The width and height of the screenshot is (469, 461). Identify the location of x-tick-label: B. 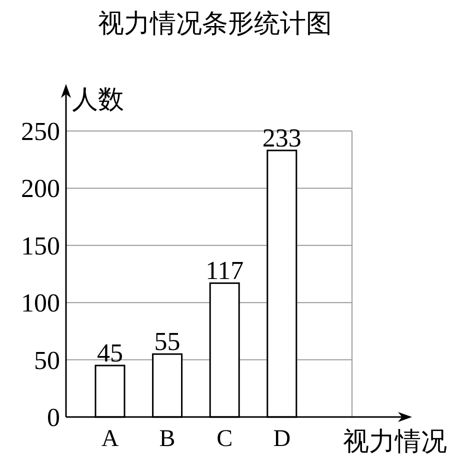
(167, 439).